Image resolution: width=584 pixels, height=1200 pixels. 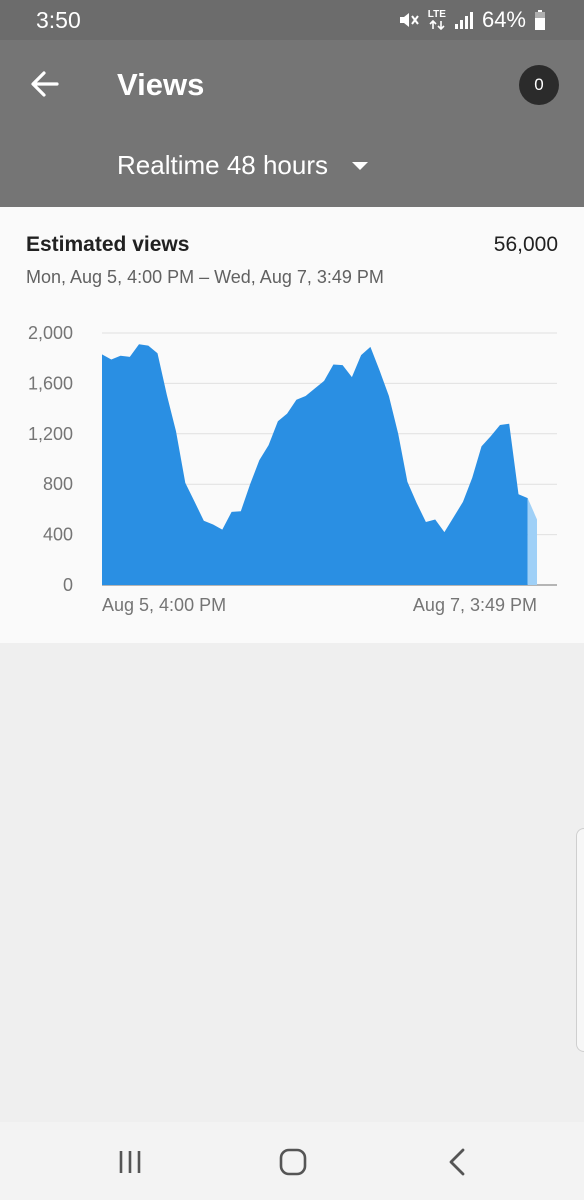 I want to click on status-bar: 3:50 LTE 64%, so click(x=292, y=20).